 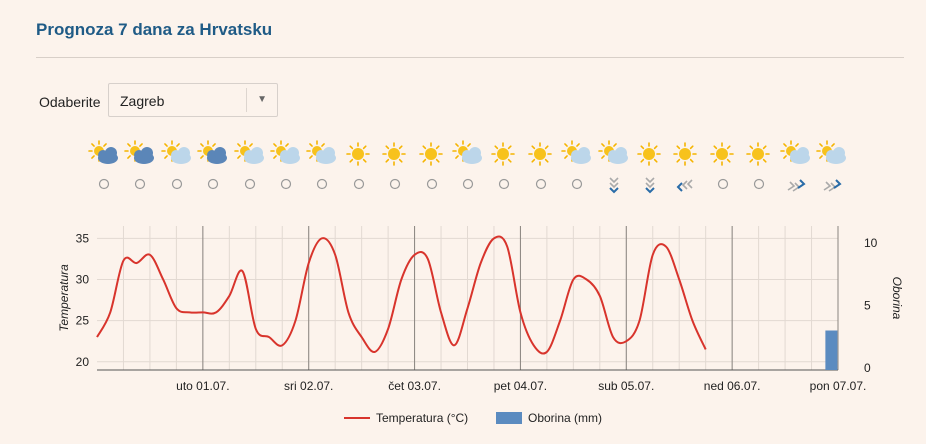 What do you see at coordinates (83, 362) in the screenshot?
I see `y-left-tick-label: 20` at bounding box center [83, 362].